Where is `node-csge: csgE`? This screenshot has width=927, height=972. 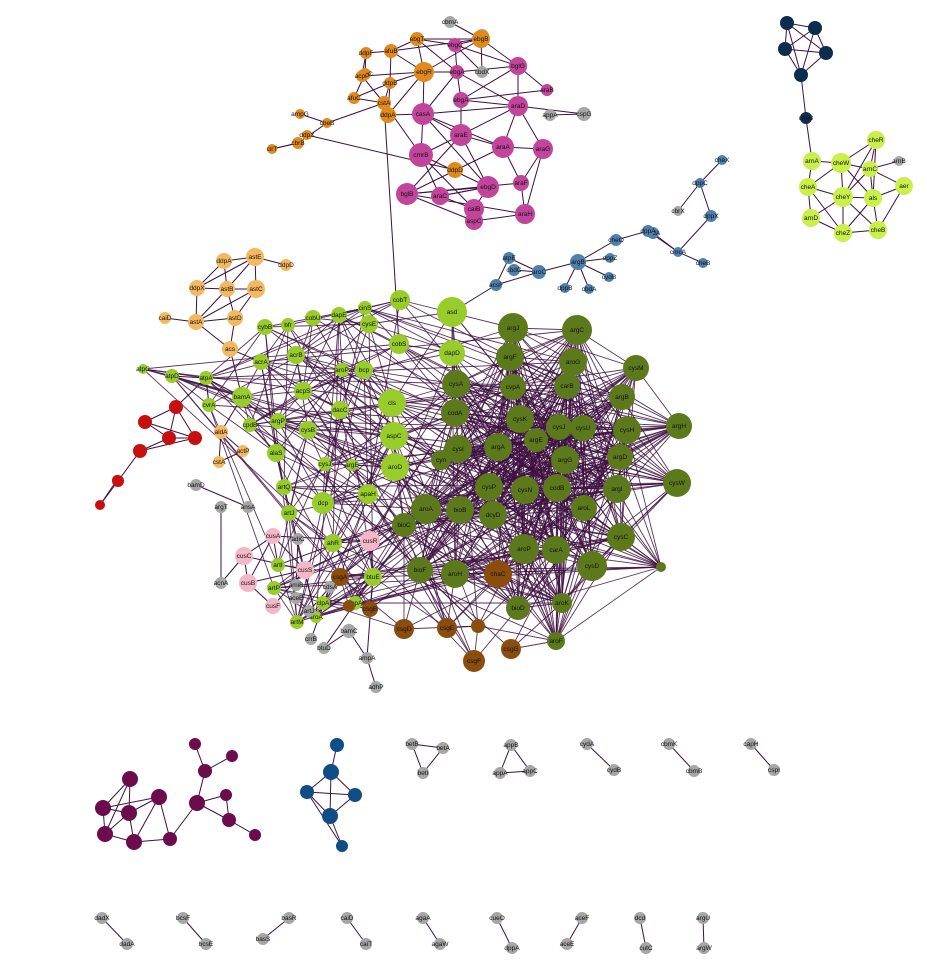 node-csge: csgE is located at coordinates (447, 628).